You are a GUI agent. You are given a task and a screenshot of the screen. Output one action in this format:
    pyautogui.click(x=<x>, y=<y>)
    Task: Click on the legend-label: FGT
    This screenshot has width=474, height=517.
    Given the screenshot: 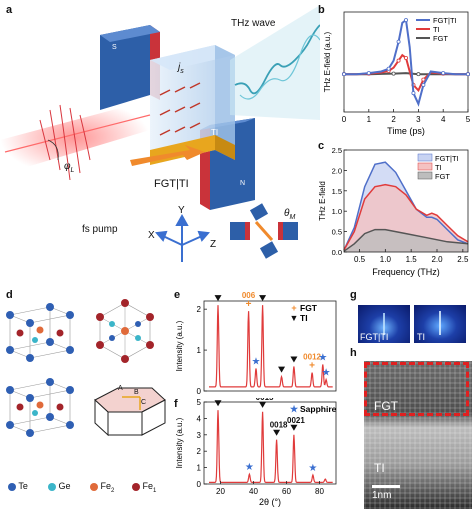 What is the action you would take?
    pyautogui.click(x=440, y=38)
    